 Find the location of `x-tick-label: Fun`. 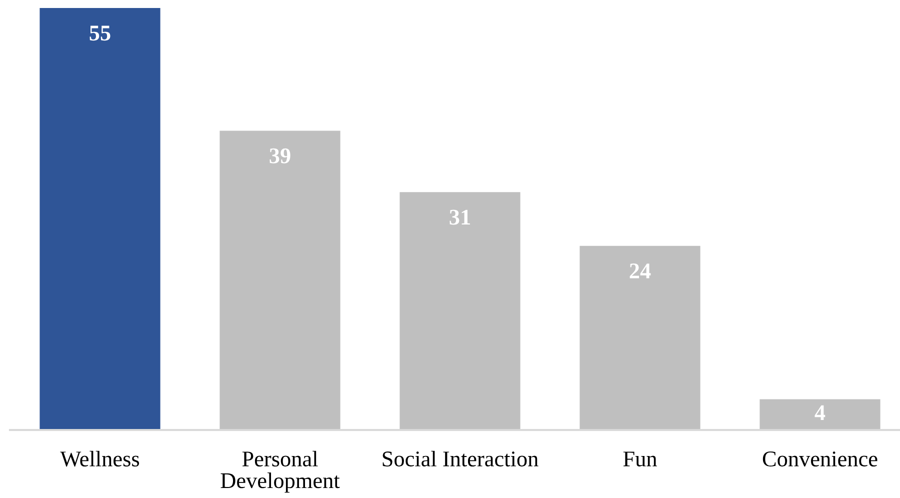

x-tick-label: Fun is located at coordinates (640, 459).